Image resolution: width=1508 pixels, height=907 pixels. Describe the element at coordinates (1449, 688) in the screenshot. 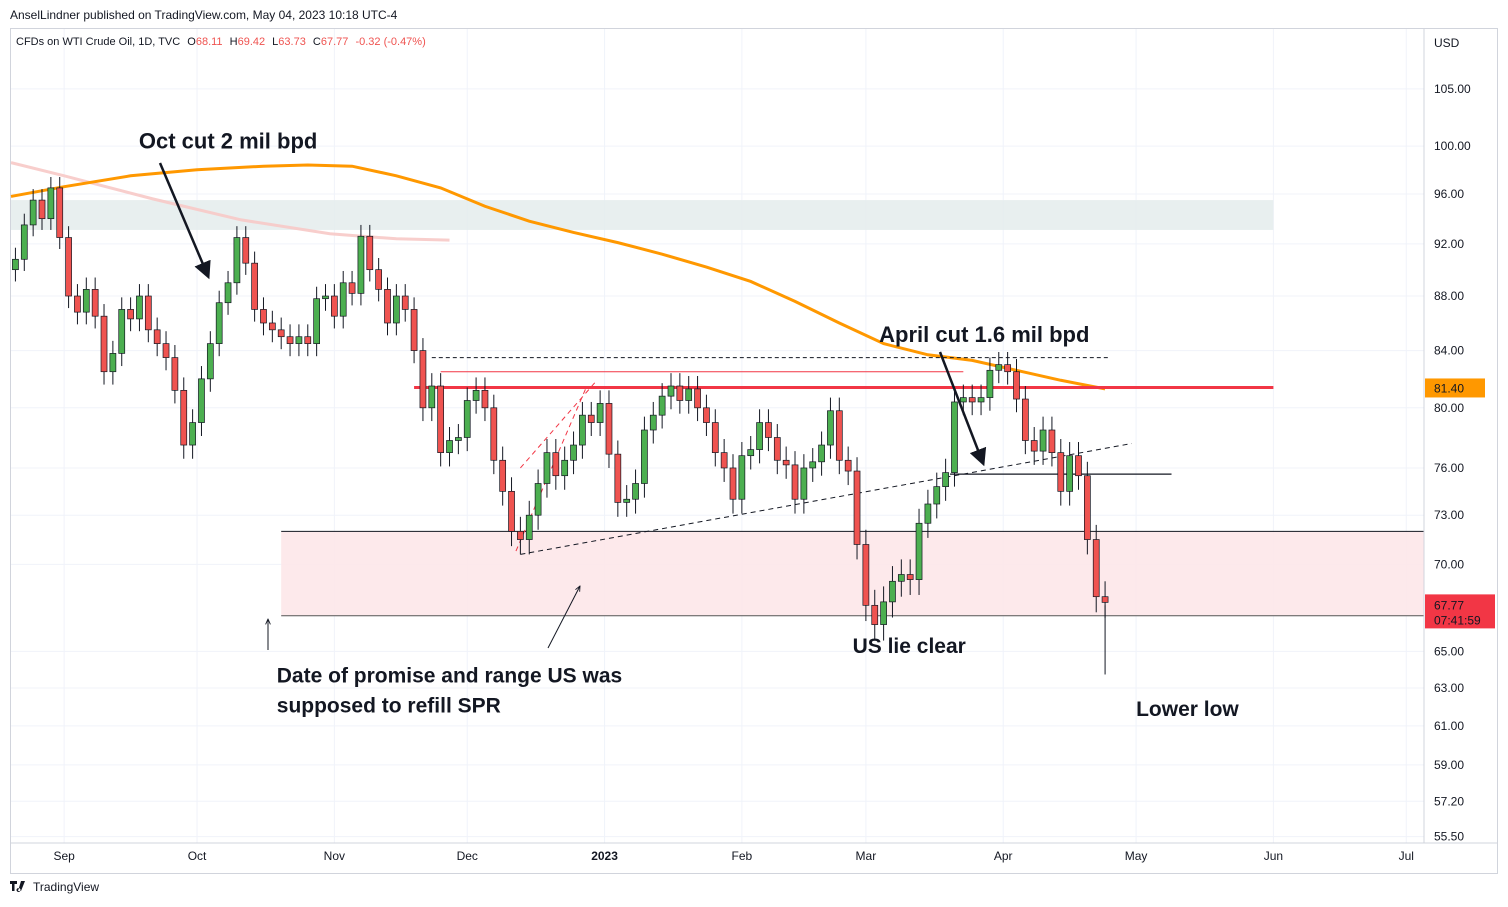

I see `price-tick-label: 63.00` at that location.